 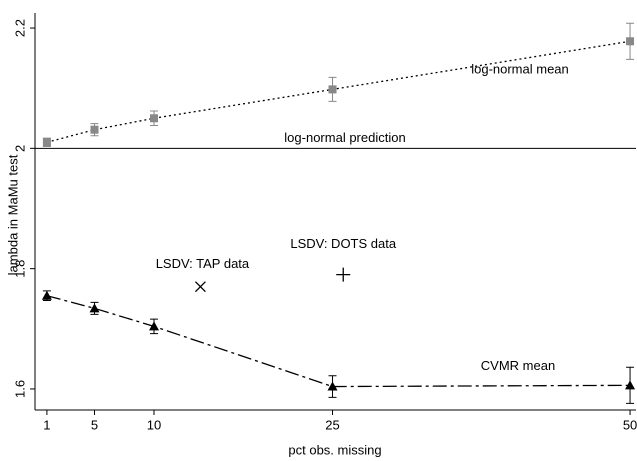 What do you see at coordinates (630, 424) in the screenshot?
I see `x-tick-label: 50` at bounding box center [630, 424].